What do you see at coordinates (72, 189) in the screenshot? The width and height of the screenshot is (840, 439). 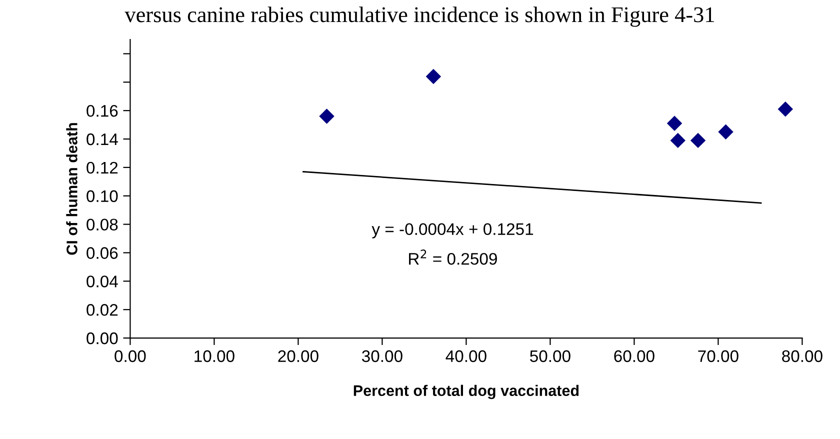 I see `y-axis-title: CI of human death` at bounding box center [72, 189].